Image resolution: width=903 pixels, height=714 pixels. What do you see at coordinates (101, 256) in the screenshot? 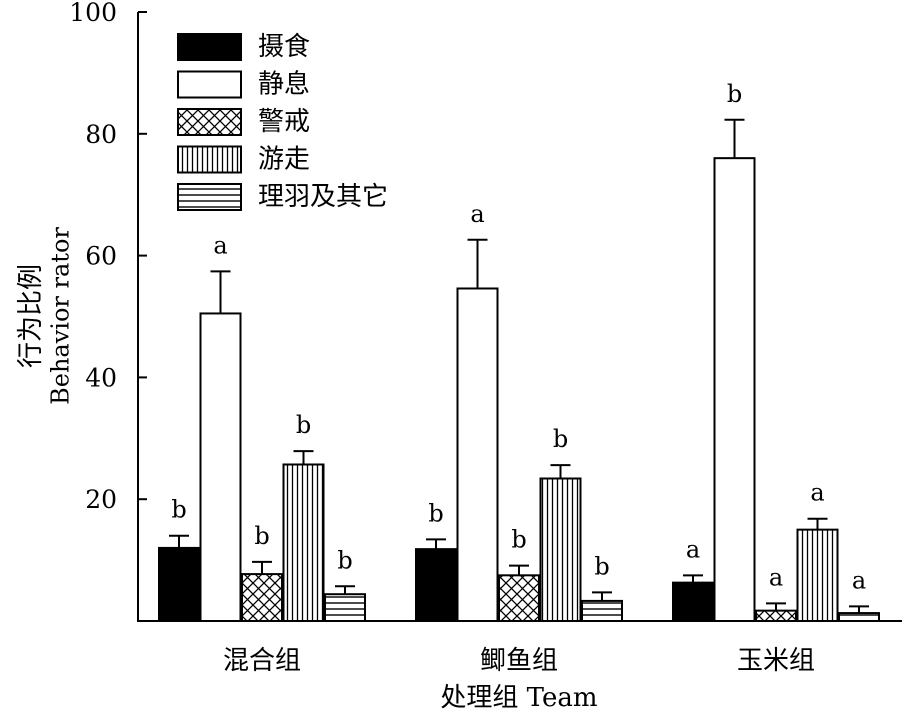
I see `y-tick-label: 60` at bounding box center [101, 256].